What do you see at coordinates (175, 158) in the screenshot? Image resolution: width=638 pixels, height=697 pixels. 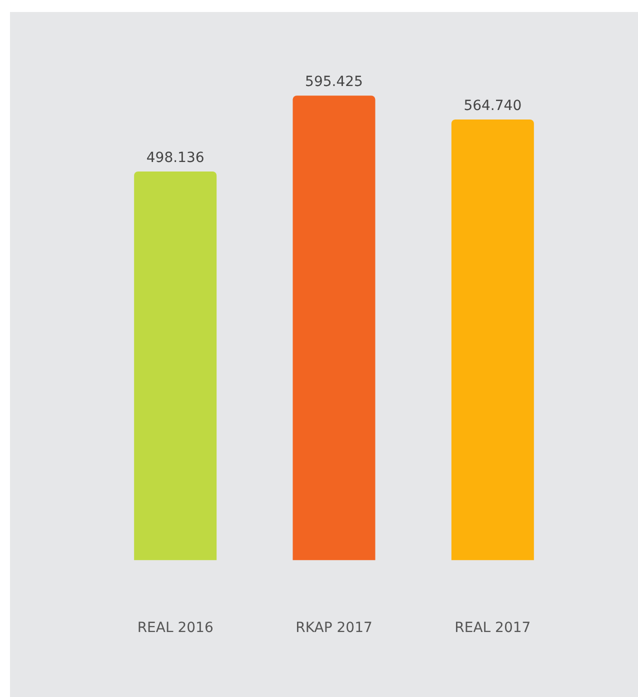 I see `data-label: 498.136` at bounding box center [175, 158].